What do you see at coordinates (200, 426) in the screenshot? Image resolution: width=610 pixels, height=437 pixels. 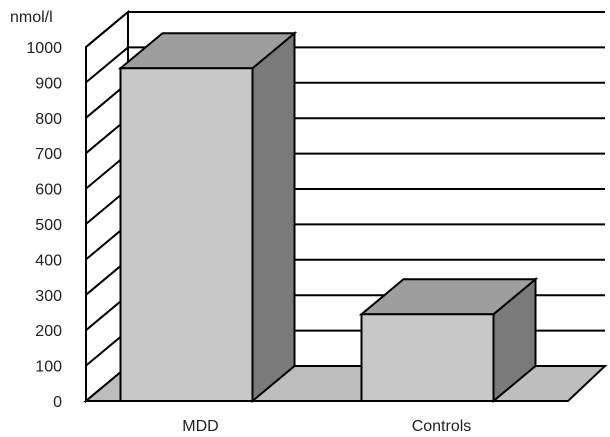 I see `x-tick-label: MDD` at bounding box center [200, 426].